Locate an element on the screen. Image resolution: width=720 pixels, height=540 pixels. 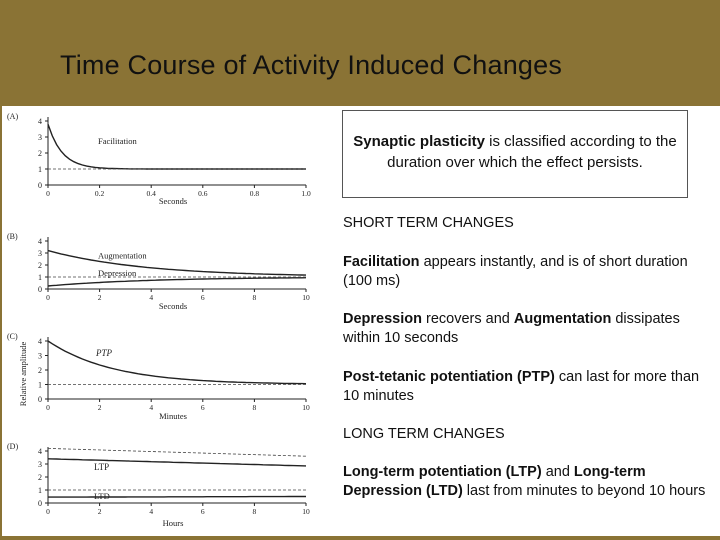
panel-4-y-tick: 3 is located at coordinates (40, 464).